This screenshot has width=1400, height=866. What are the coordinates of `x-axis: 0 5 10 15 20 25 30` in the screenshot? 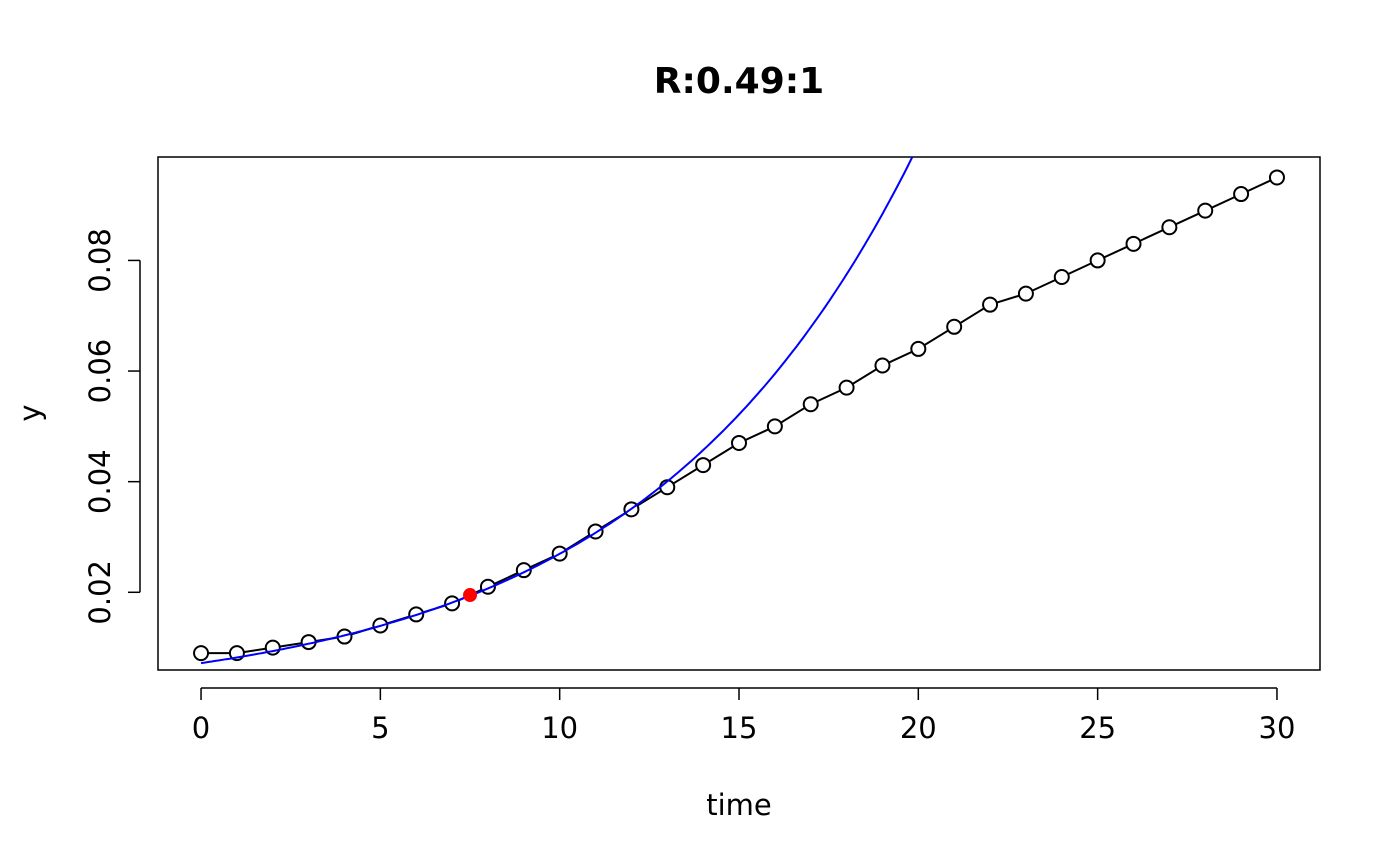 It's located at (744, 716).